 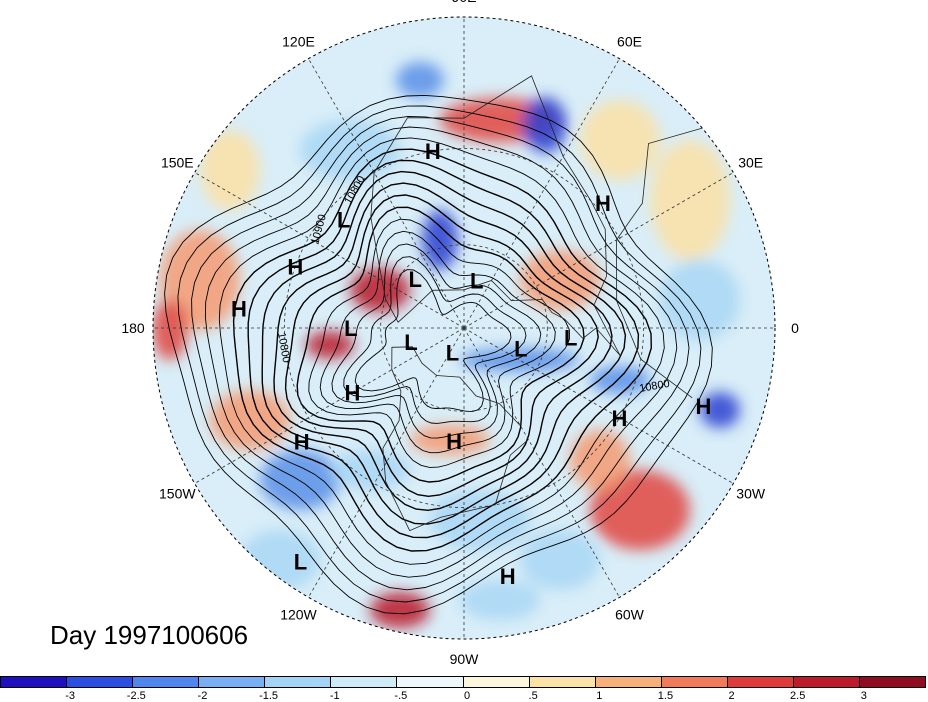 I want to click on longitude-label: 150W, so click(x=177, y=494).